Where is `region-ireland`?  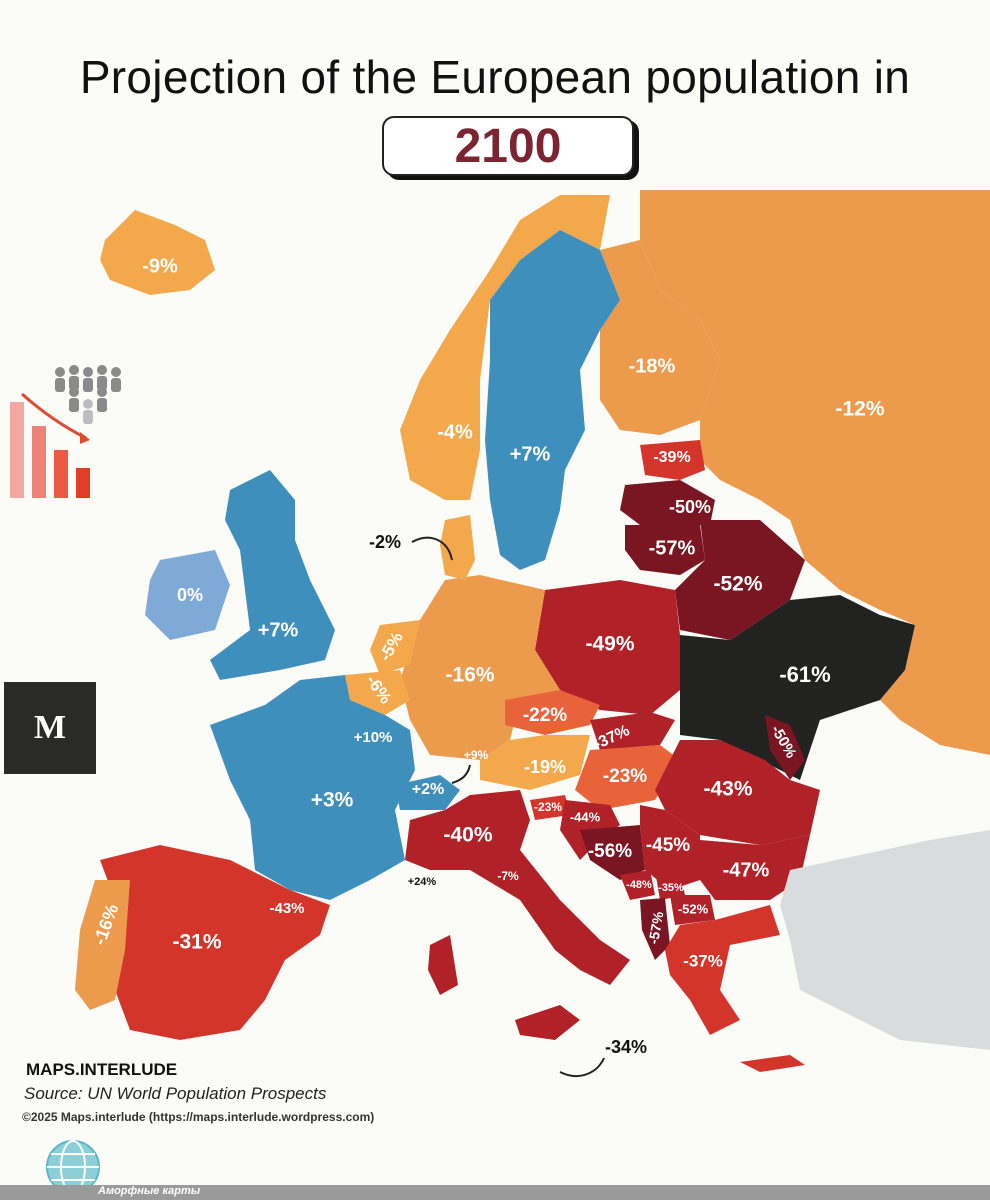 region-ireland is located at coordinates (187, 595).